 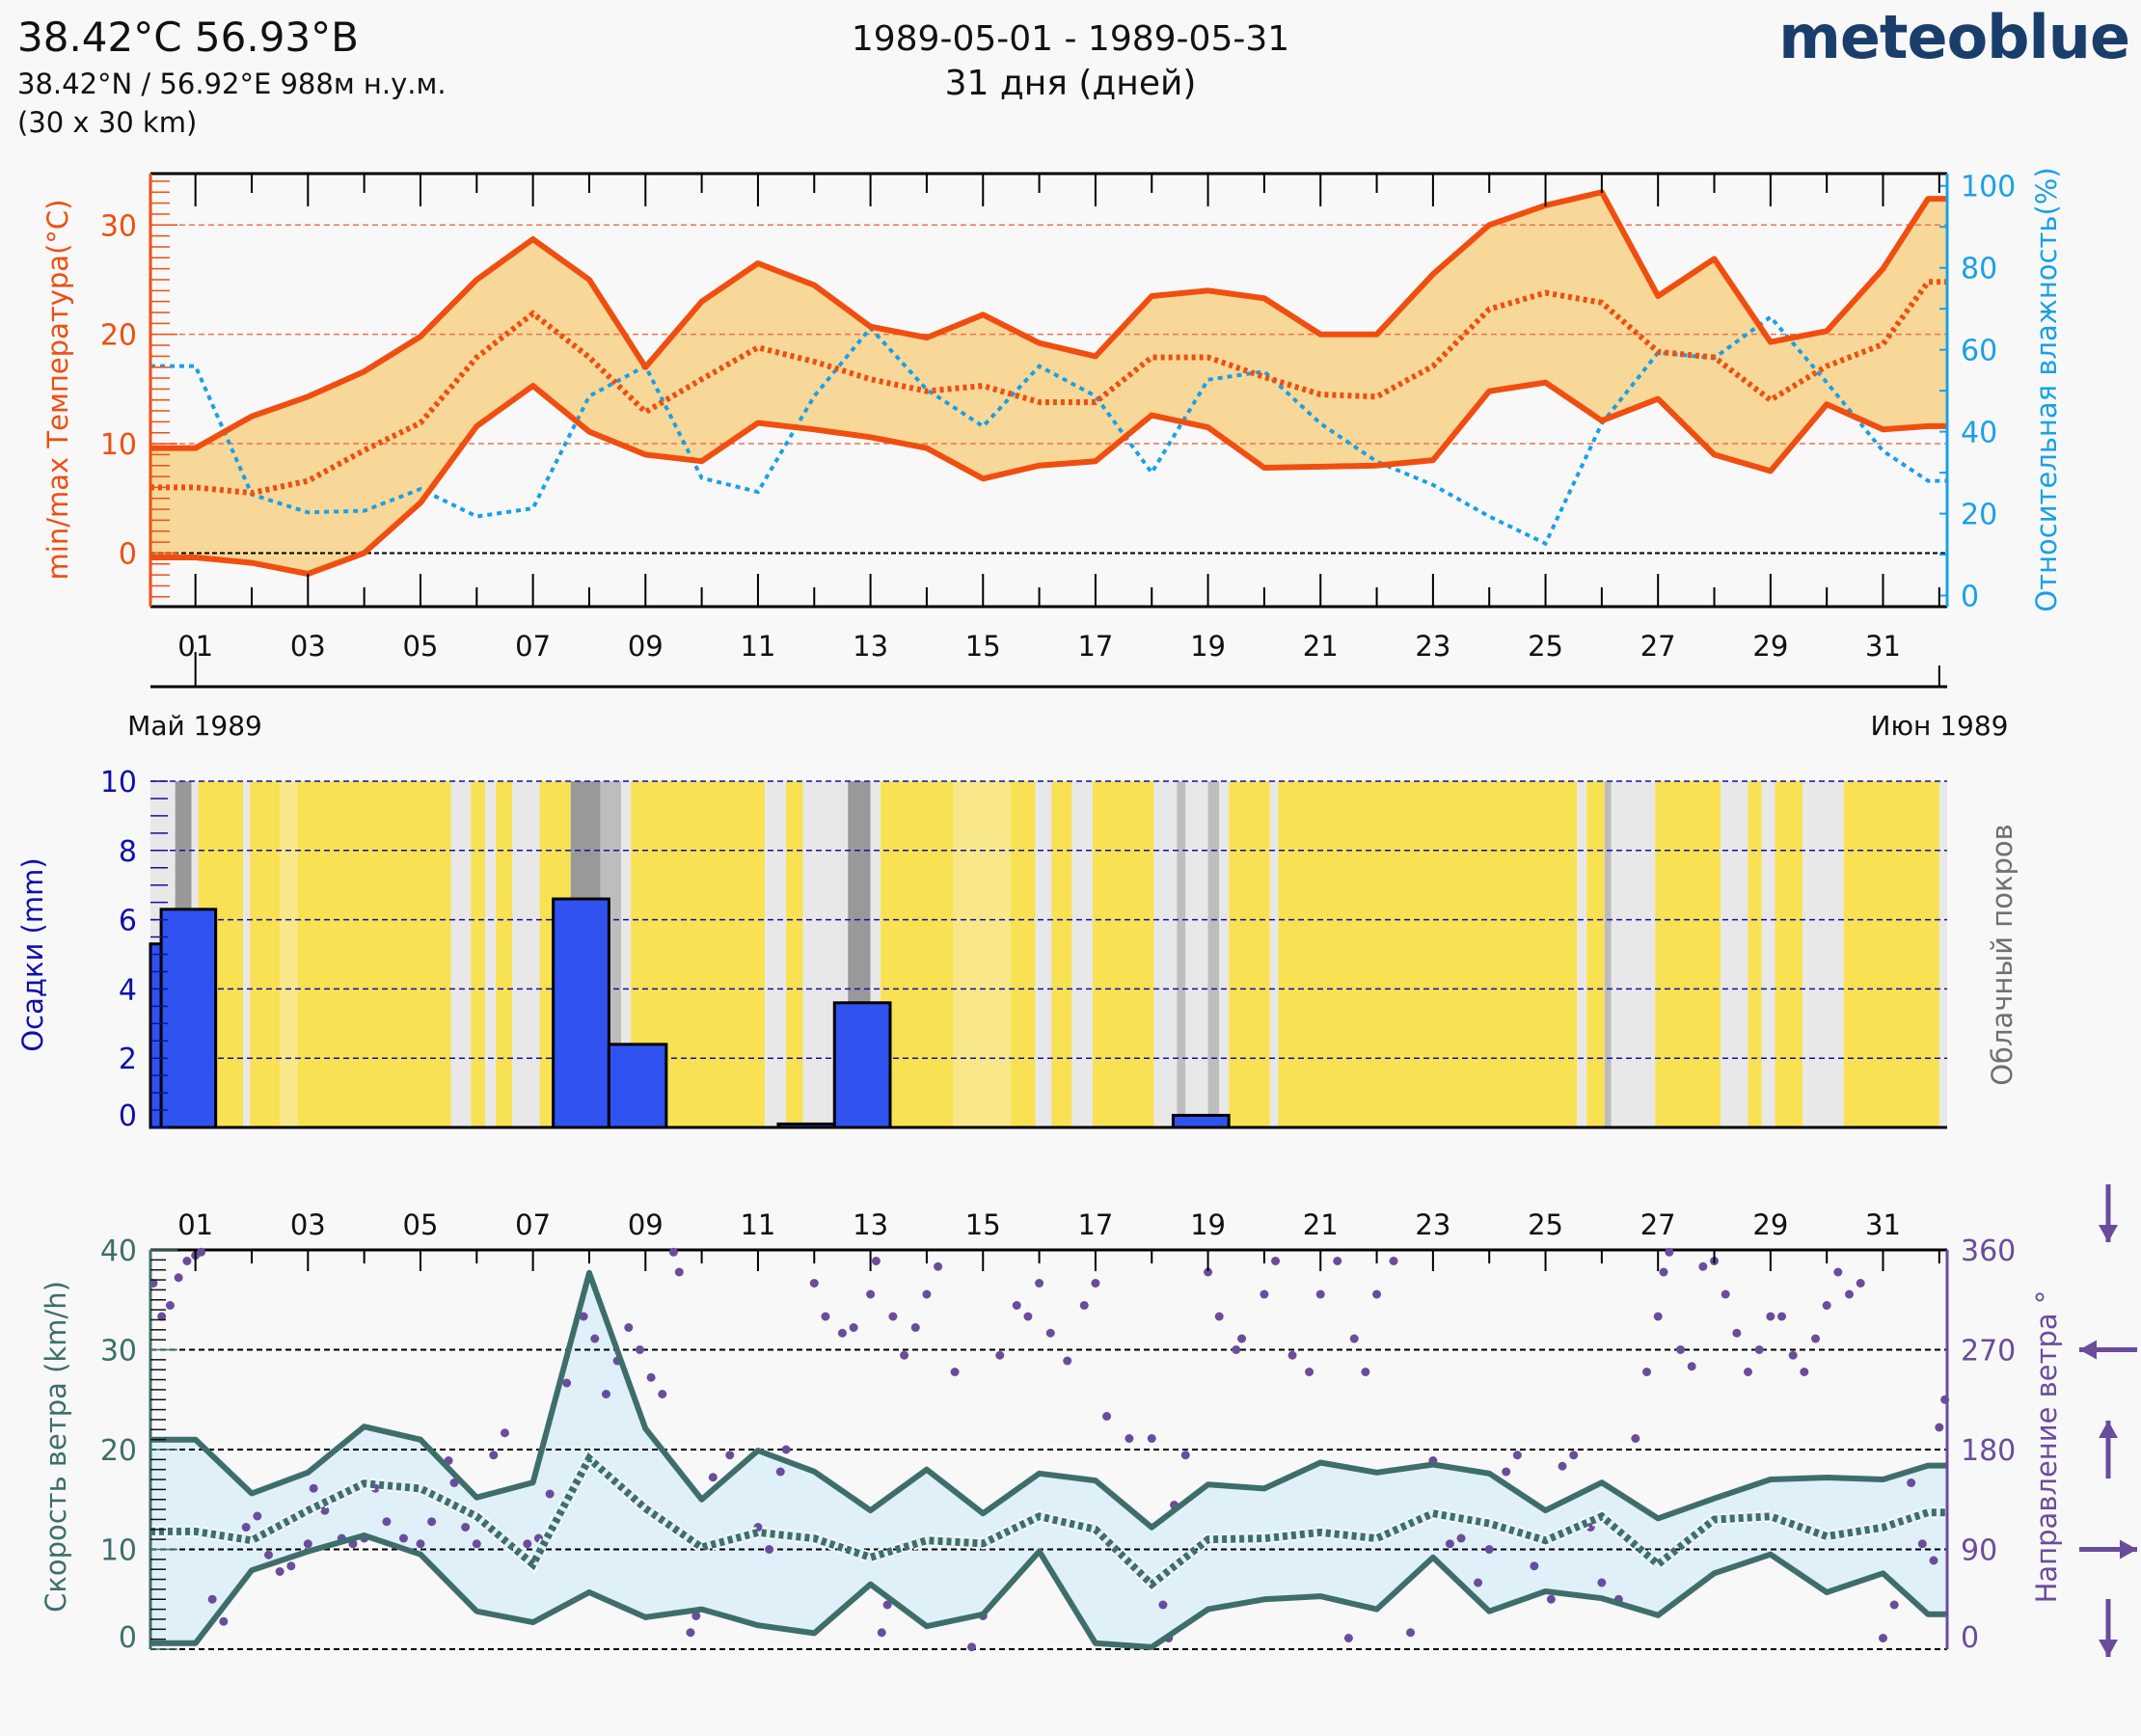 I want to click on month-label-june: Июн 1989, so click(x=1940, y=726).